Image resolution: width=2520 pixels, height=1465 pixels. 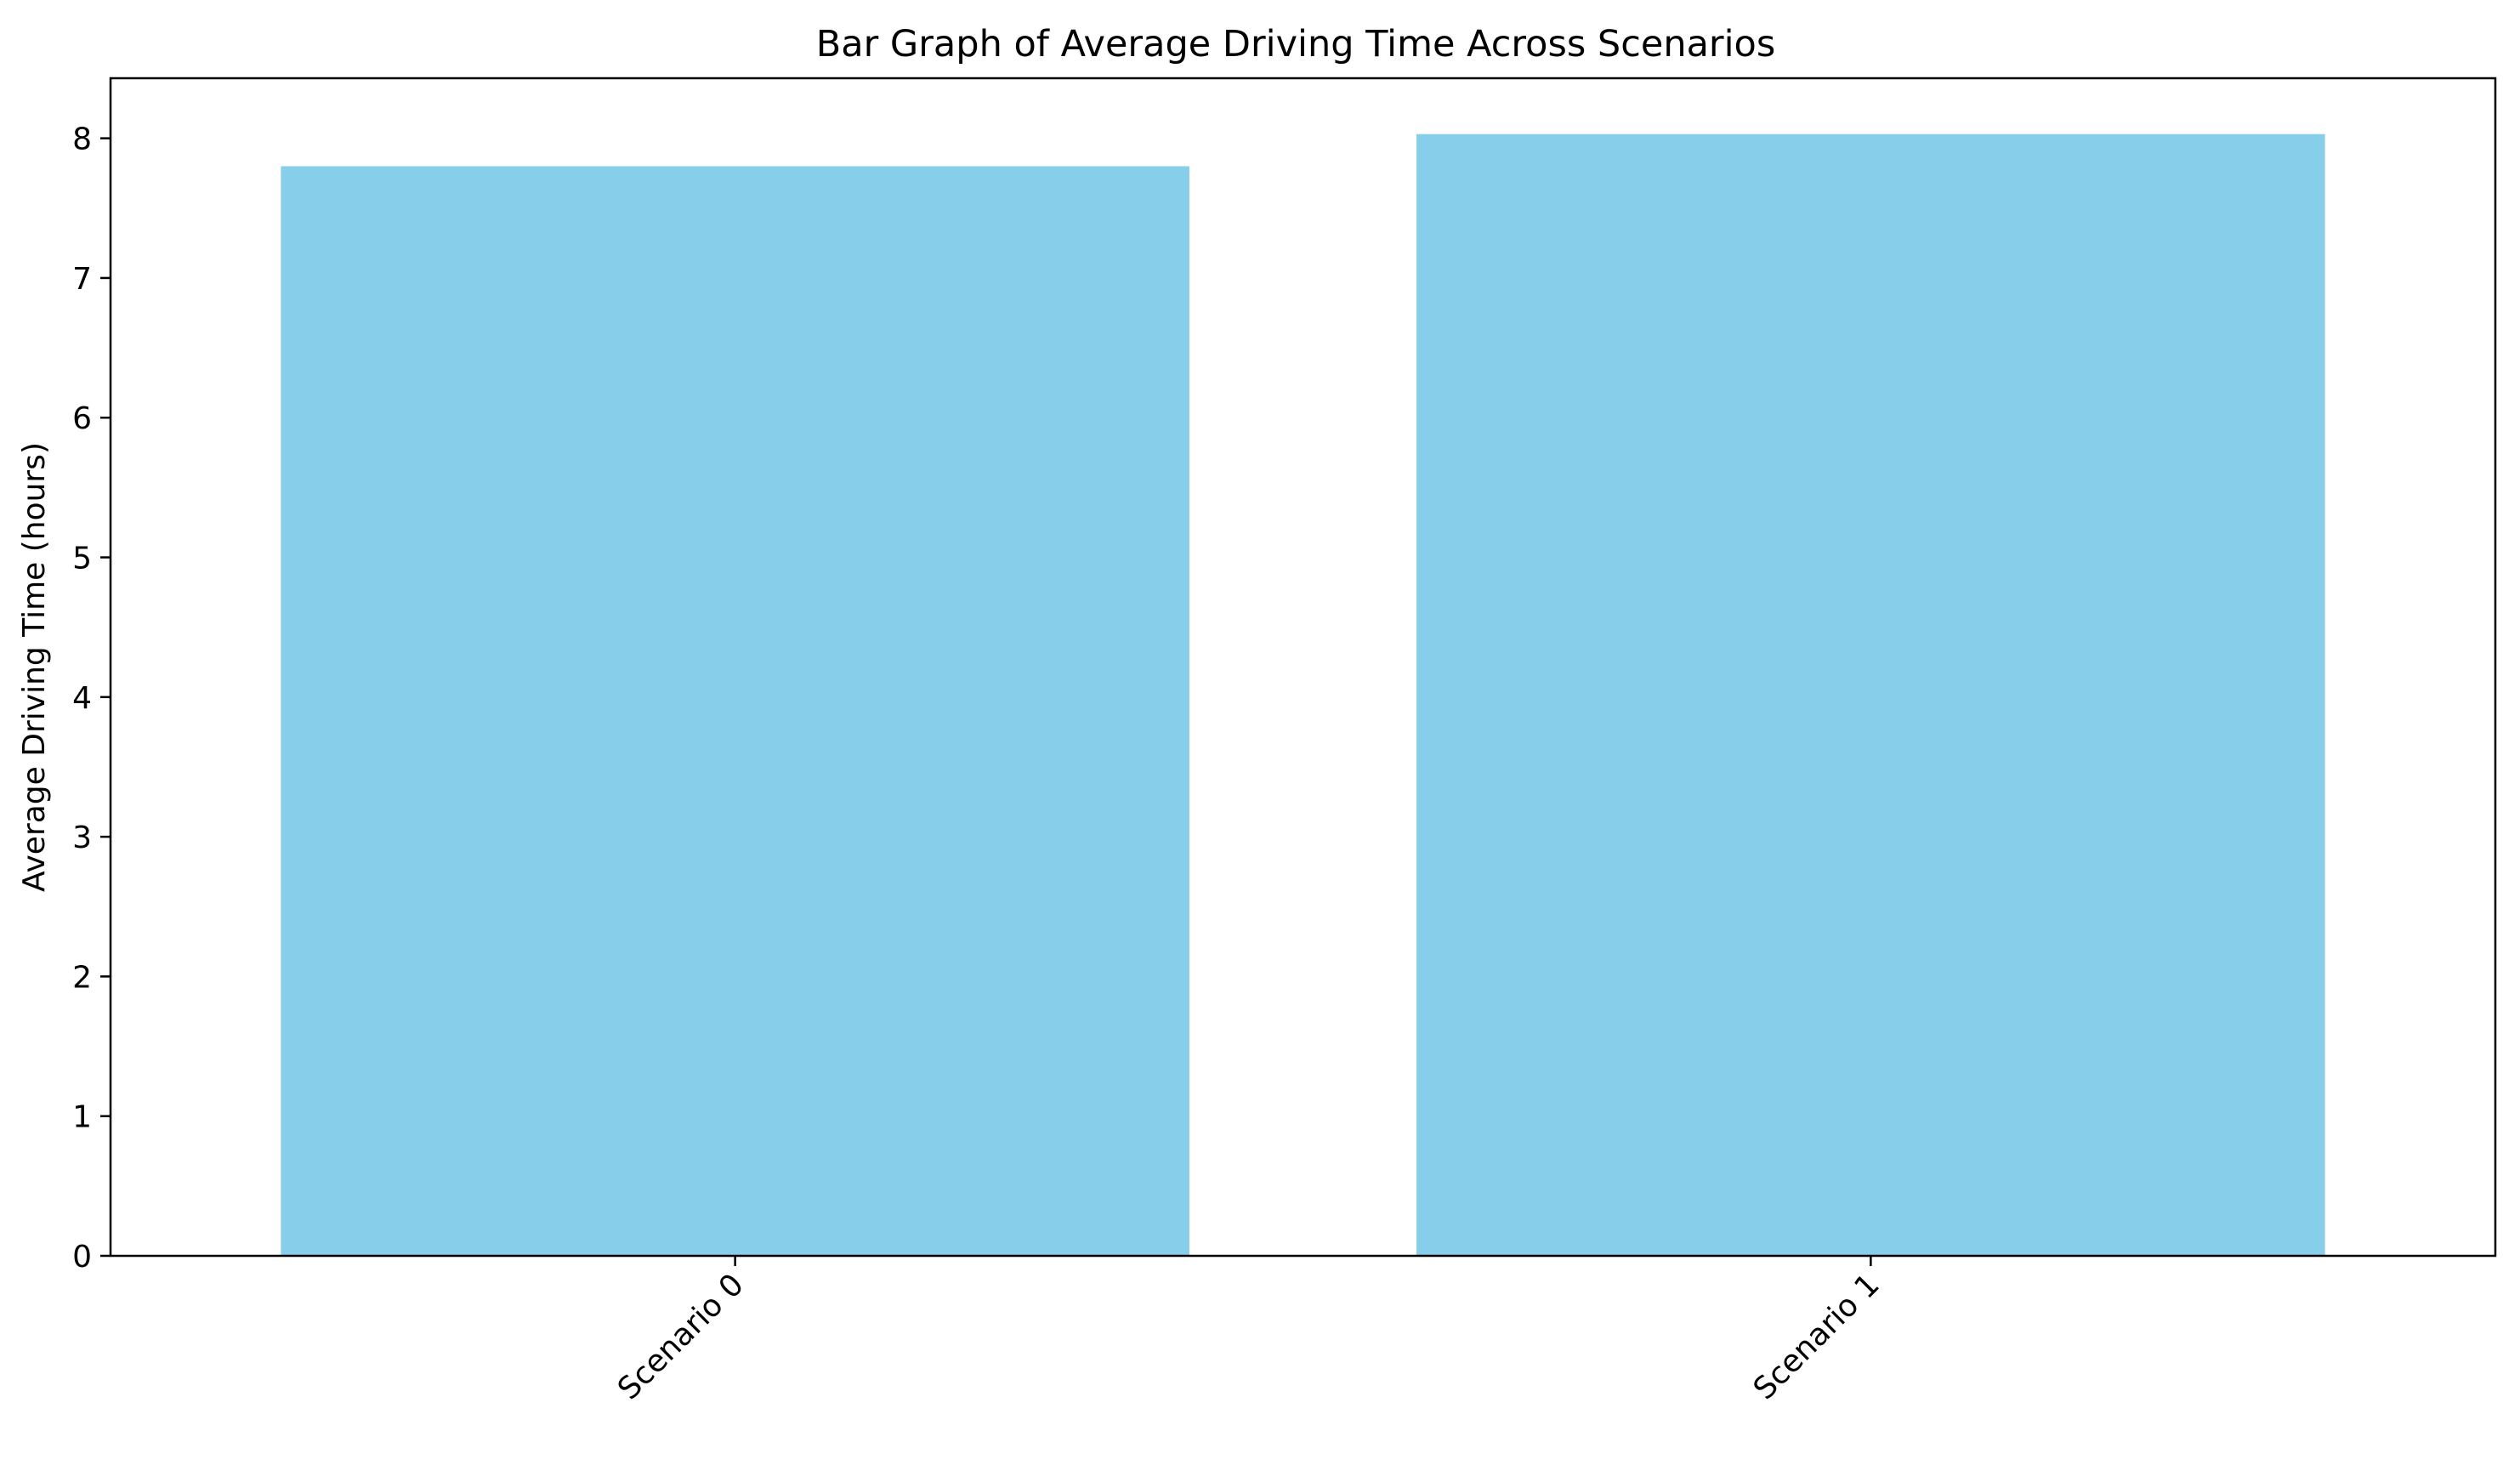 What do you see at coordinates (82, 698) in the screenshot?
I see `y-tick-label-4: 4` at bounding box center [82, 698].